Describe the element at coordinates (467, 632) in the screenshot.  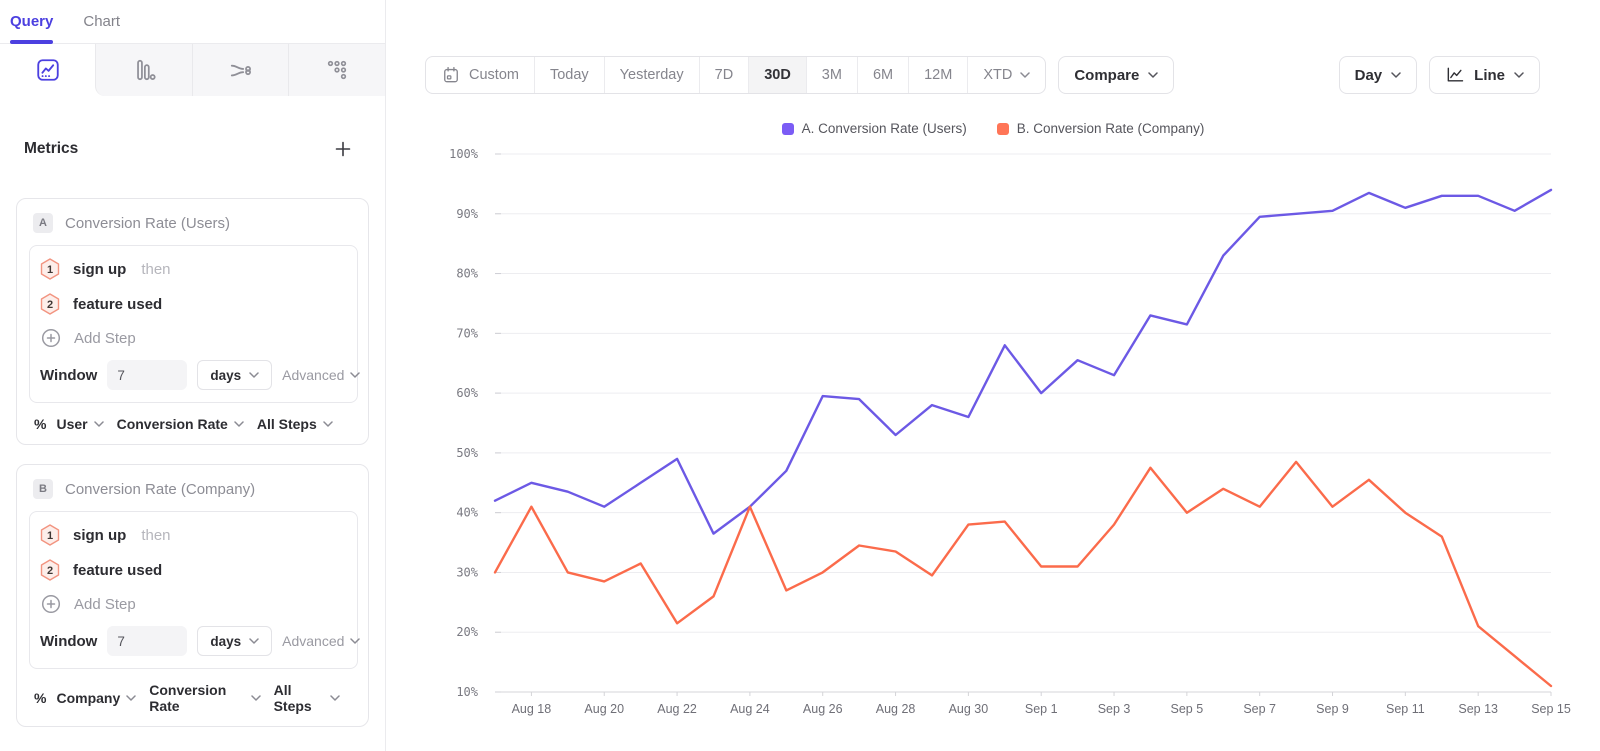
I see `svg-text: 20%` at that location.